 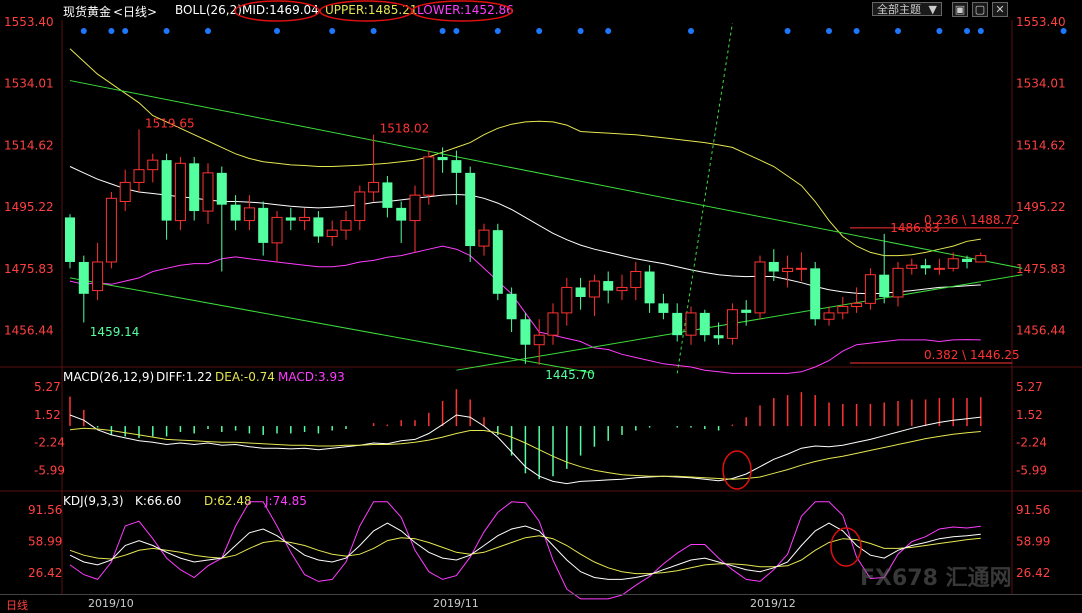 What do you see at coordinates (1000, 9) in the screenshot?
I see `close-window-button: ✕` at bounding box center [1000, 9].